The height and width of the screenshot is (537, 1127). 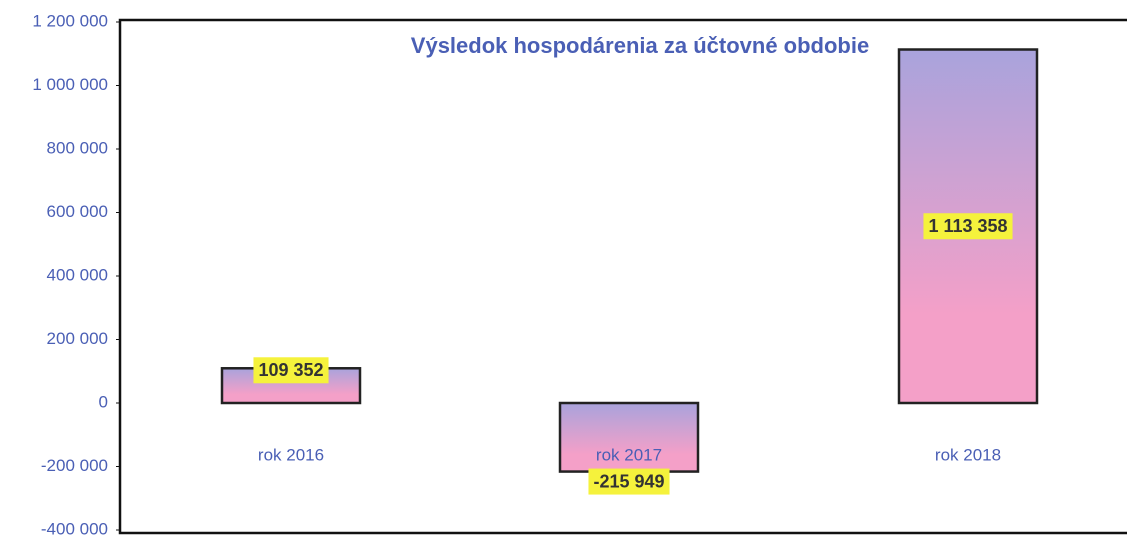 What do you see at coordinates (640, 45) in the screenshot?
I see `chart-title: Výsledok hospodárenia za účtovné obdobie` at bounding box center [640, 45].